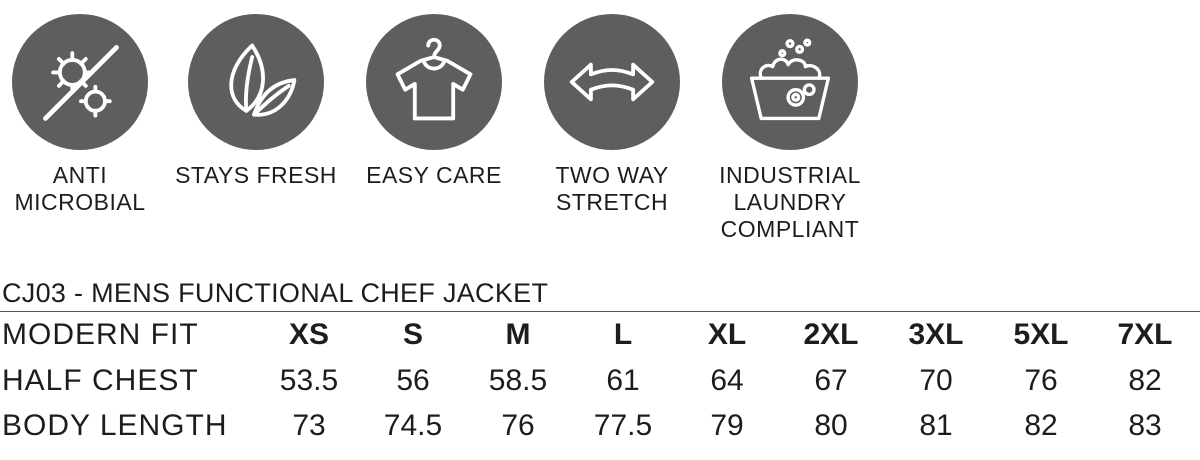 The height and width of the screenshot is (460, 1200). I want to click on size-2xl: 2XL, so click(831, 335).